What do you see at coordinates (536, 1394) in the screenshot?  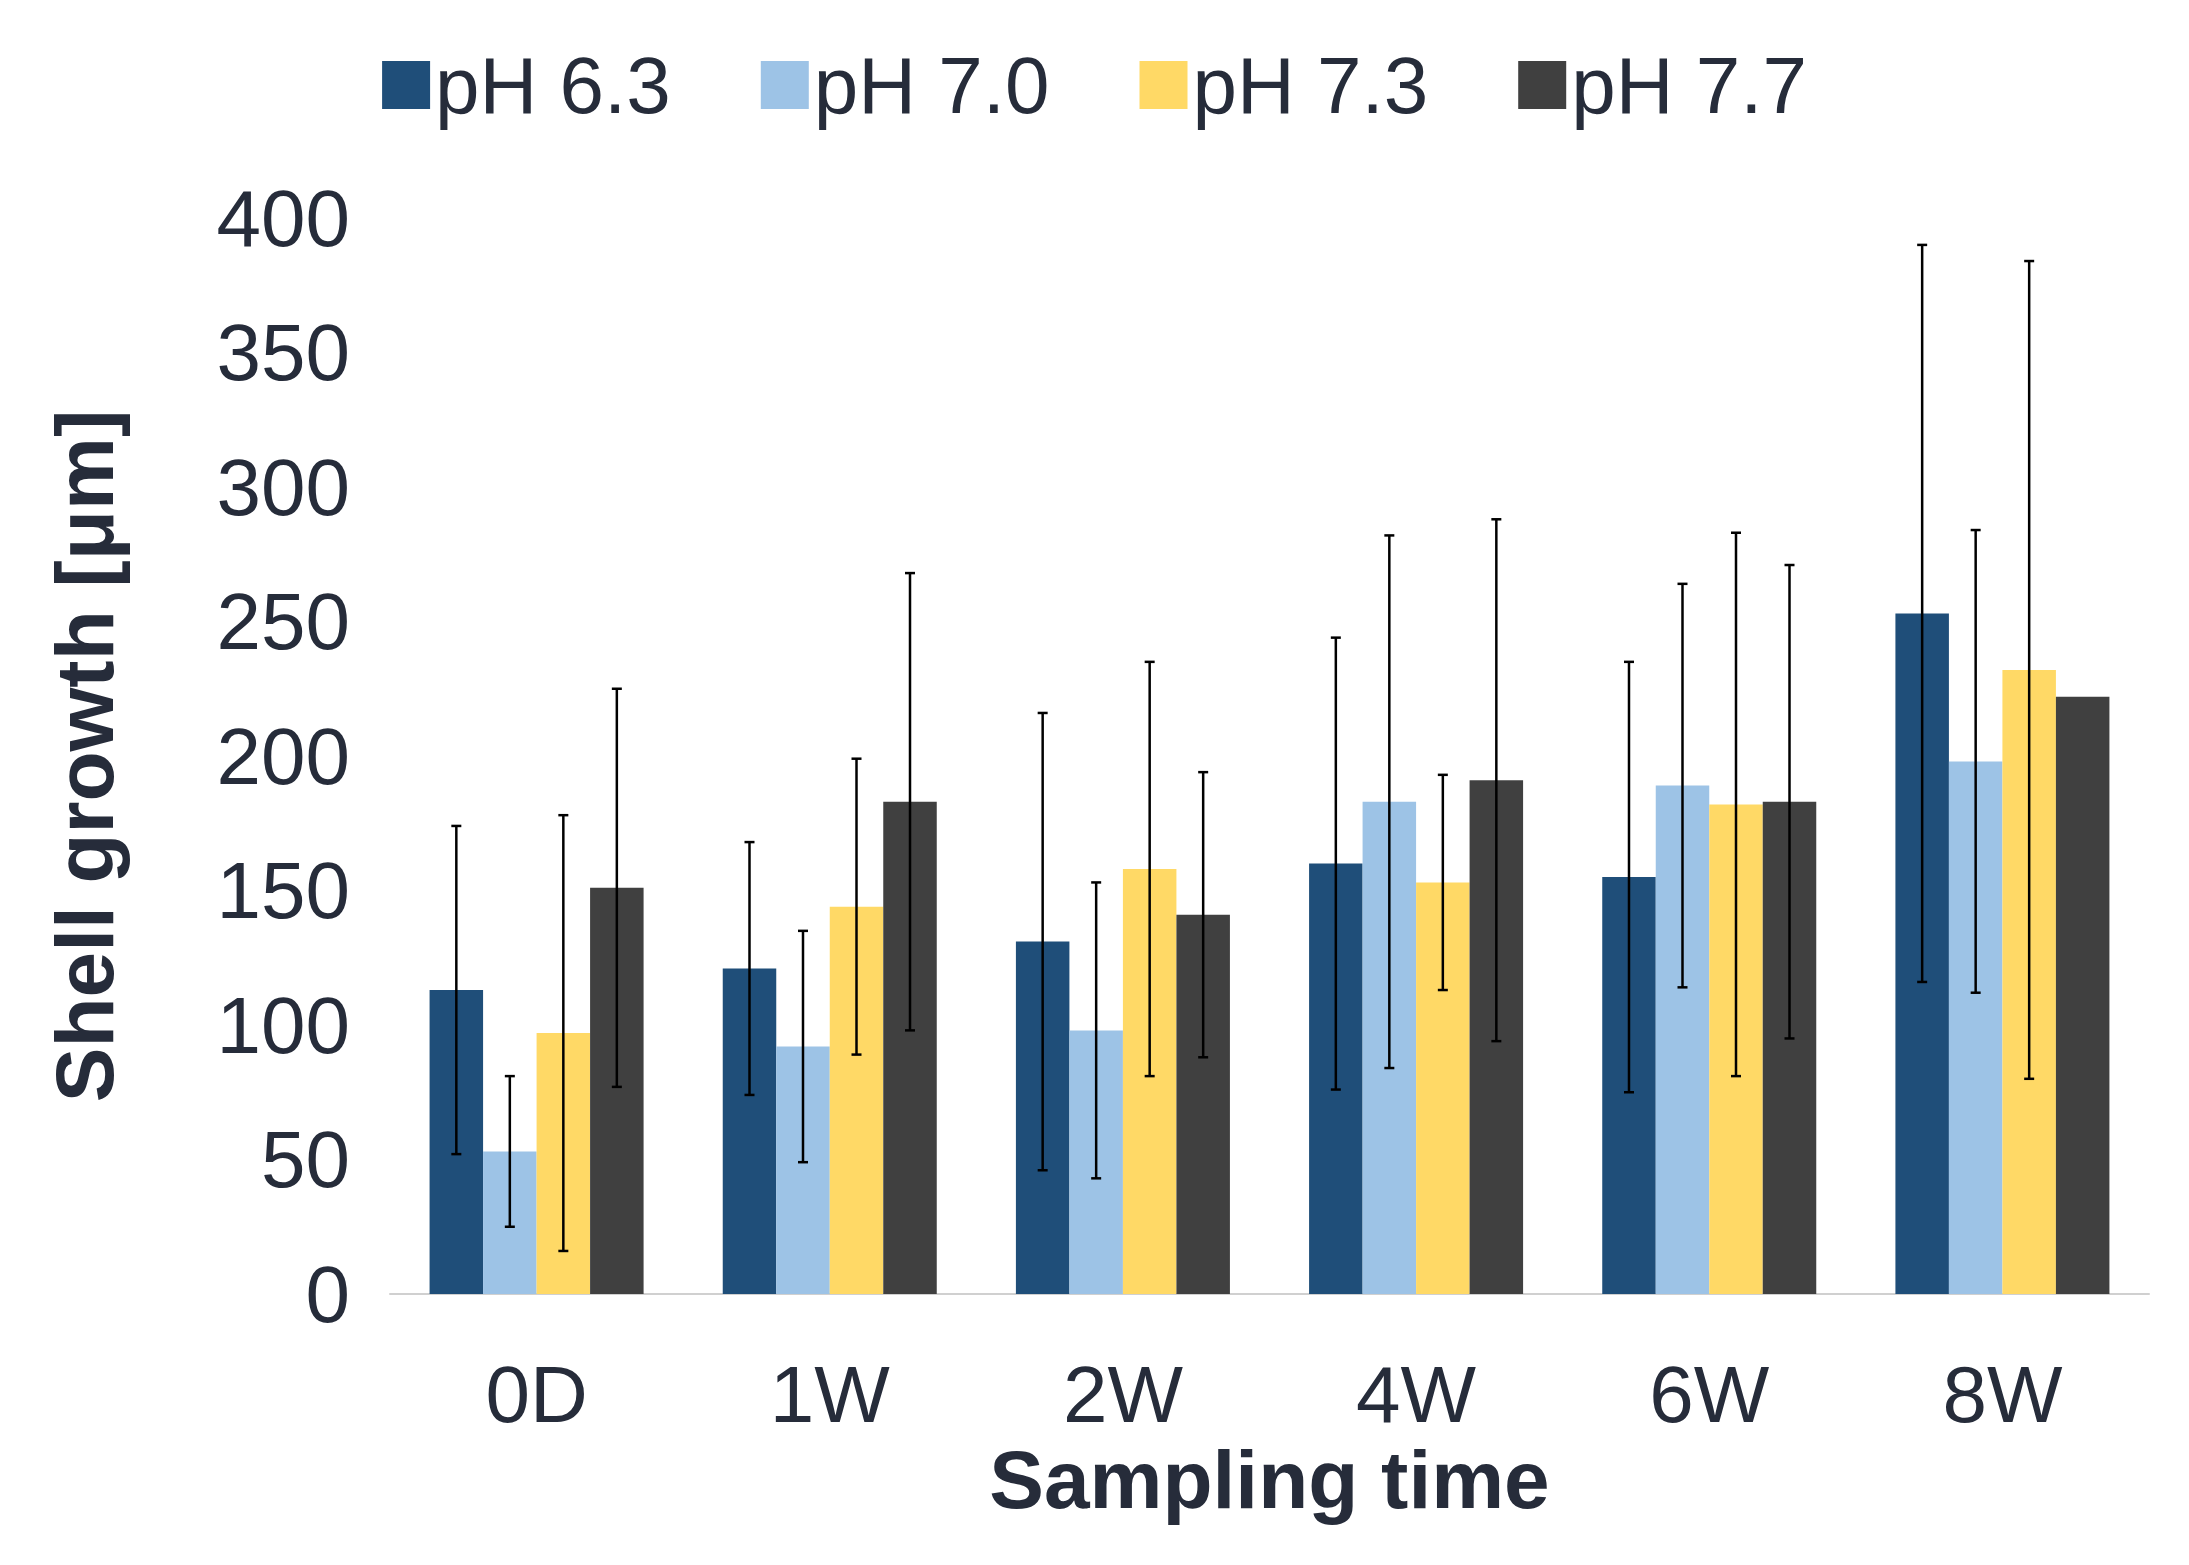 I see `x-tick-label: 0D` at bounding box center [536, 1394].